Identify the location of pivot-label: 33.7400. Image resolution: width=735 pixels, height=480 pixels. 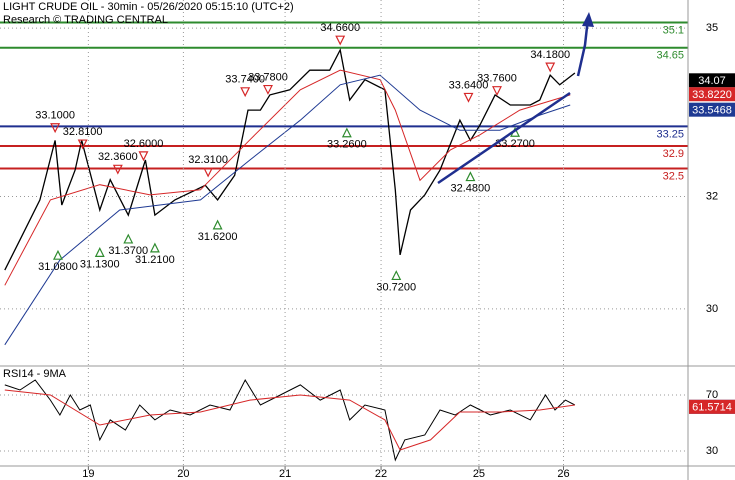
(245, 80).